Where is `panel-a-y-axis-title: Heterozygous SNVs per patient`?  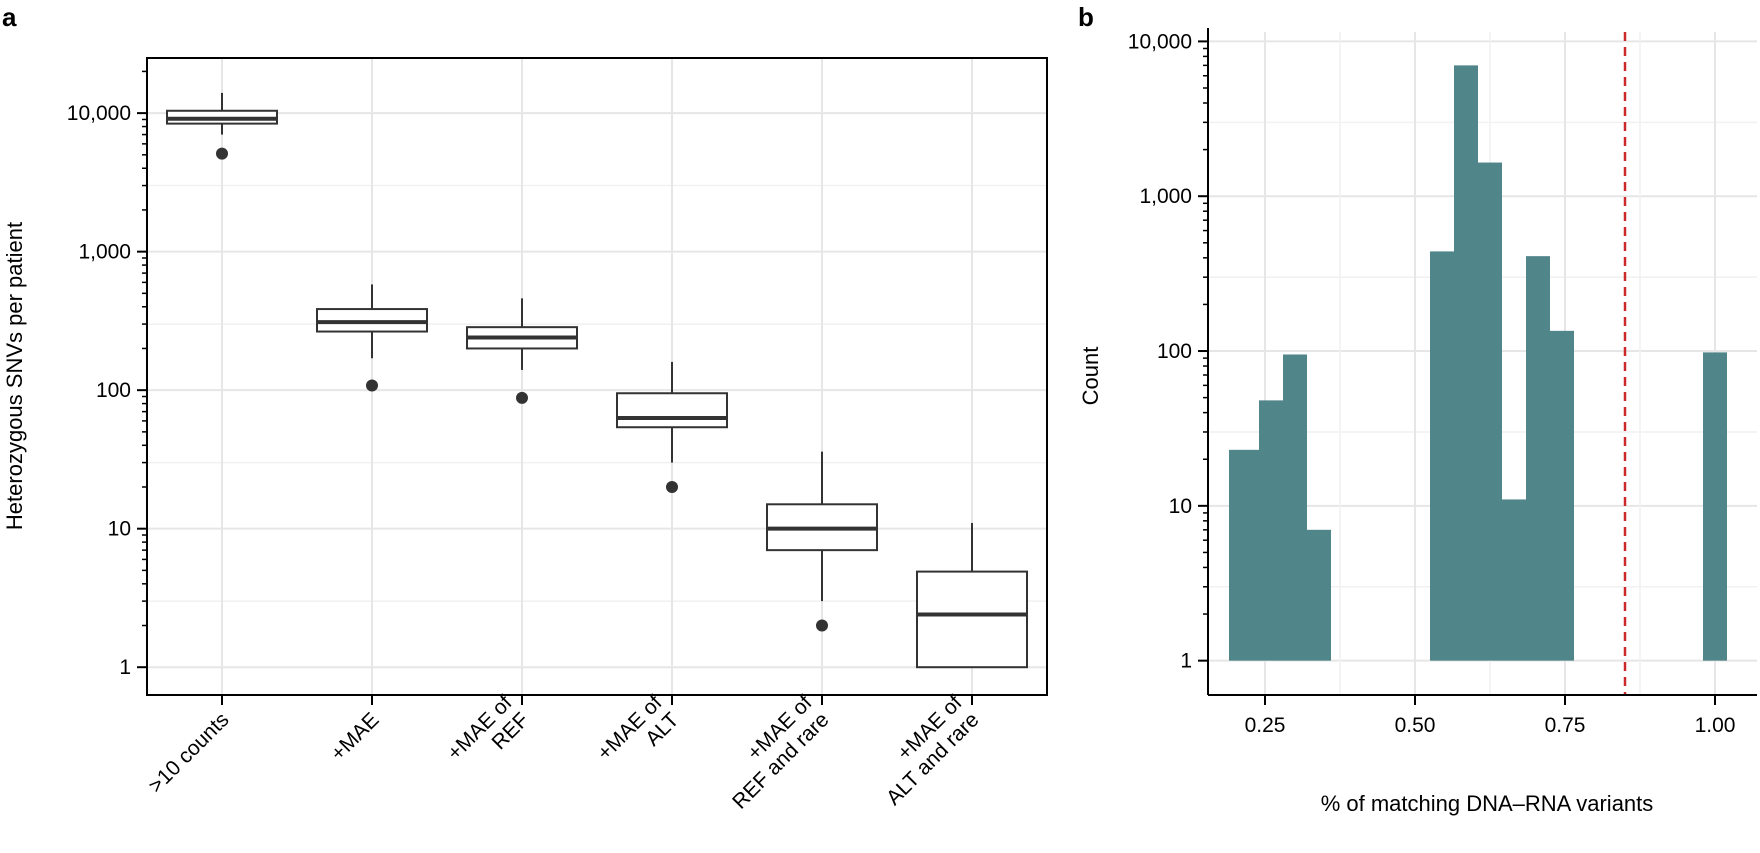 panel-a-y-axis-title: Heterozygous SNVs per patient is located at coordinates (14, 376).